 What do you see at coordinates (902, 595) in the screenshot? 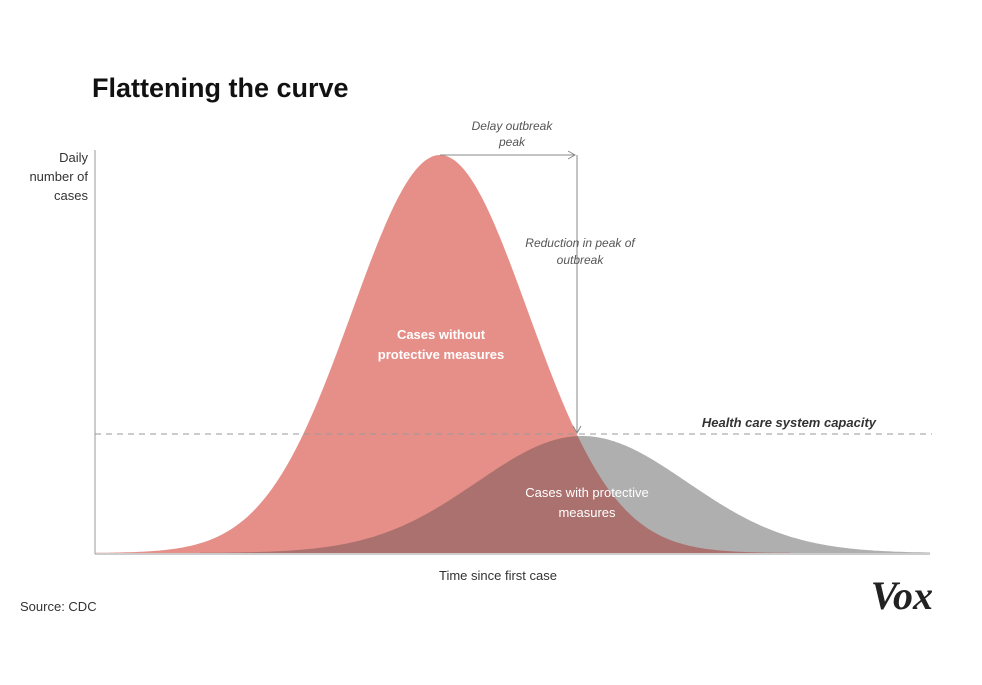
I see `logo: Vox` at bounding box center [902, 595].